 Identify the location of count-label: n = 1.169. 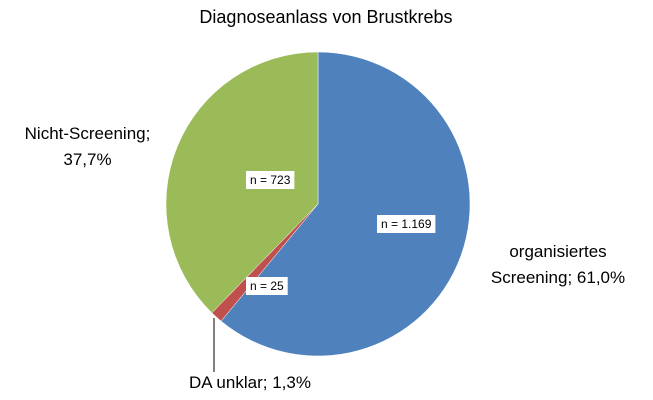
(406, 224).